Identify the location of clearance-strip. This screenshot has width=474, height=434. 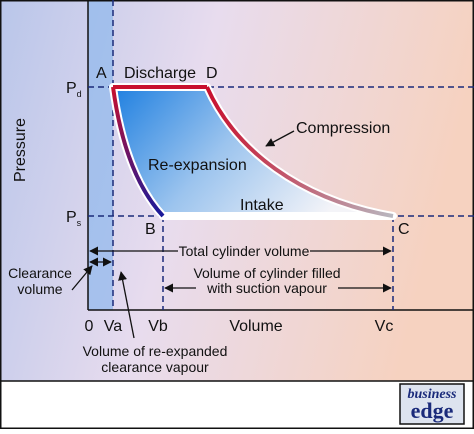
(100, 155).